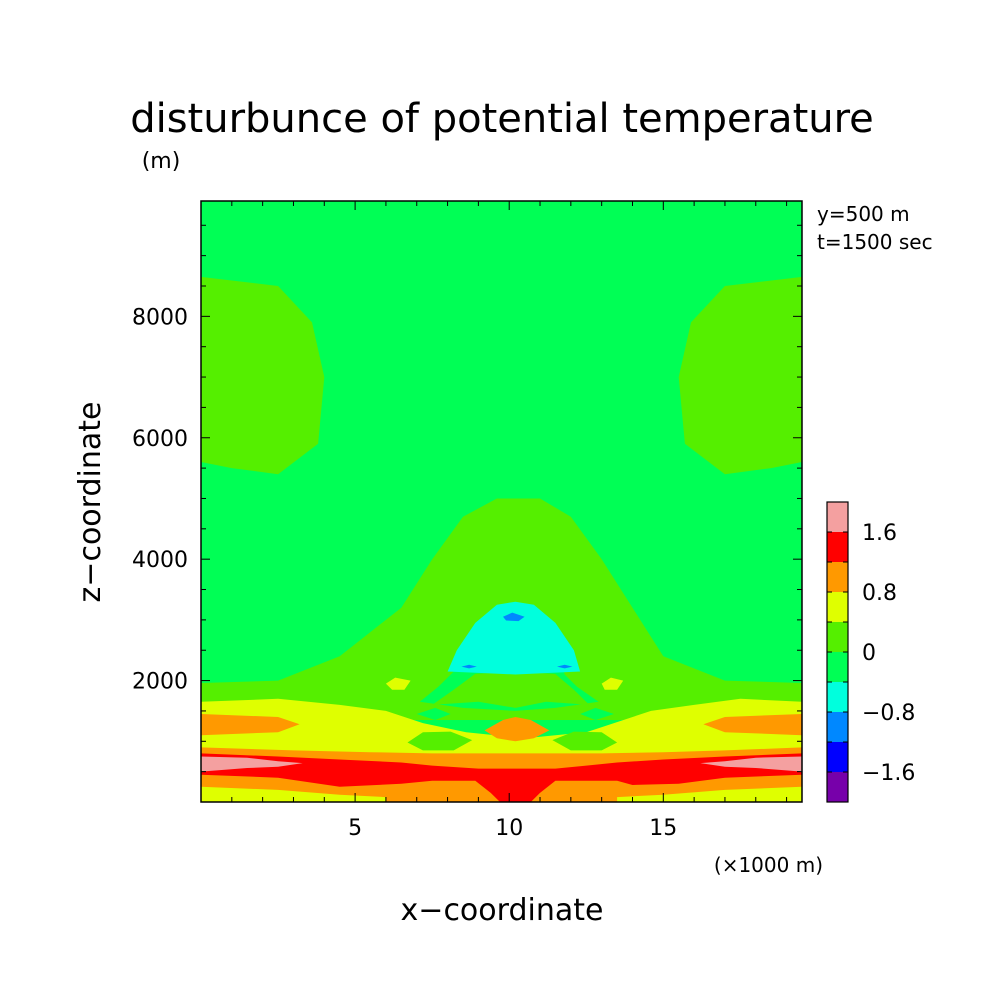 Image resolution: width=1004 pixels, height=1004 pixels. I want to click on x-unit-label: (×1000 m), so click(768, 865).